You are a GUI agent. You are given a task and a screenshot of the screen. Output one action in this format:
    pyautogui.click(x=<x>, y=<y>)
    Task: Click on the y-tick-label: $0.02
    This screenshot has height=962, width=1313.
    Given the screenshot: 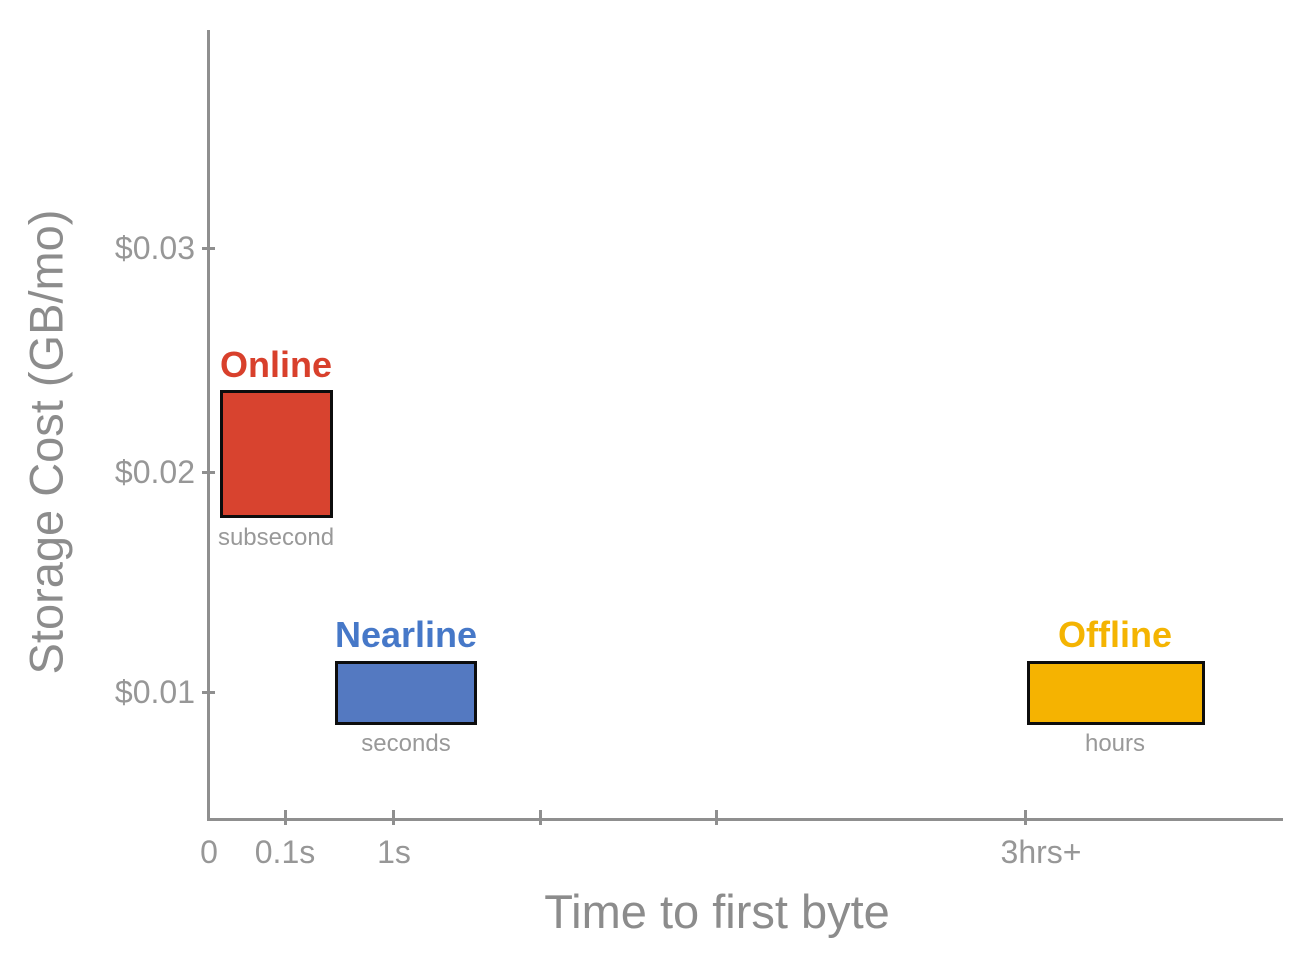 What is the action you would take?
    pyautogui.click(x=154, y=472)
    